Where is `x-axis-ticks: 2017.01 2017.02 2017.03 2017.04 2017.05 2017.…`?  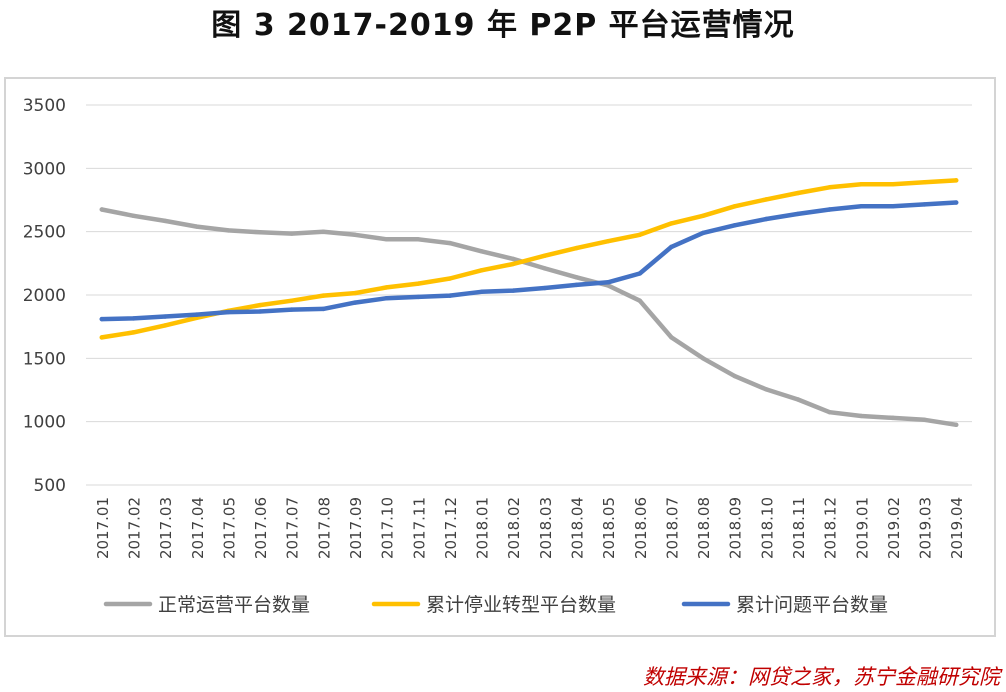 x-axis-ticks: 2017.01 2017.02 2017.03 2017.04 2017.05 2017.… is located at coordinates (530, 528).